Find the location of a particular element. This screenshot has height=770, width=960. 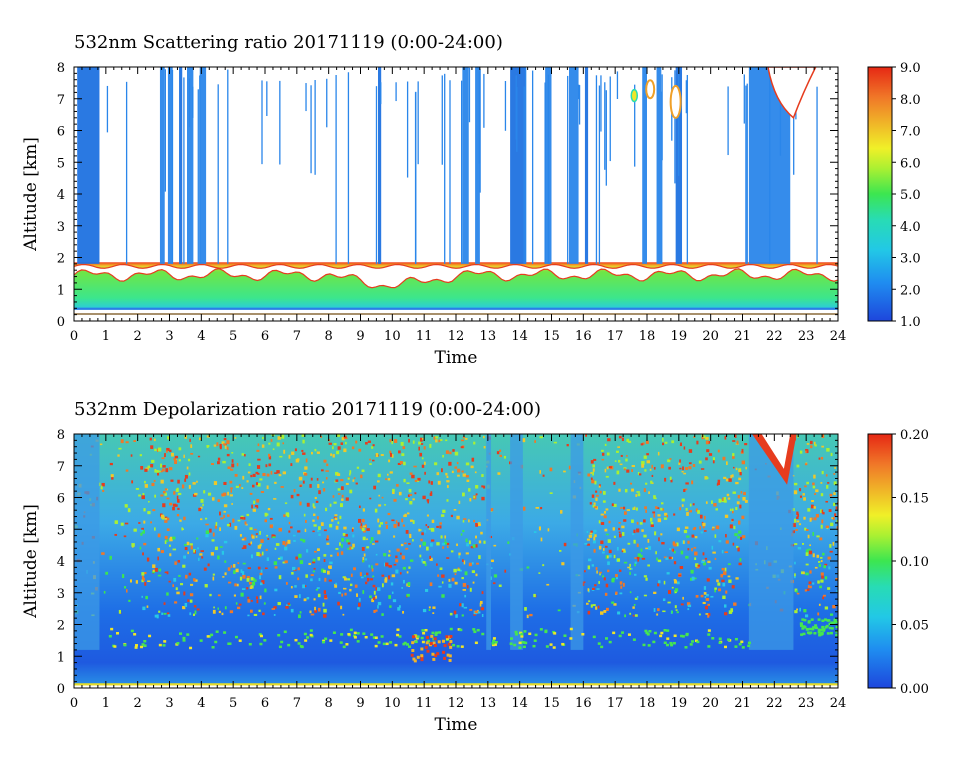

y-tick-label: 8 is located at coordinates (61, 435).